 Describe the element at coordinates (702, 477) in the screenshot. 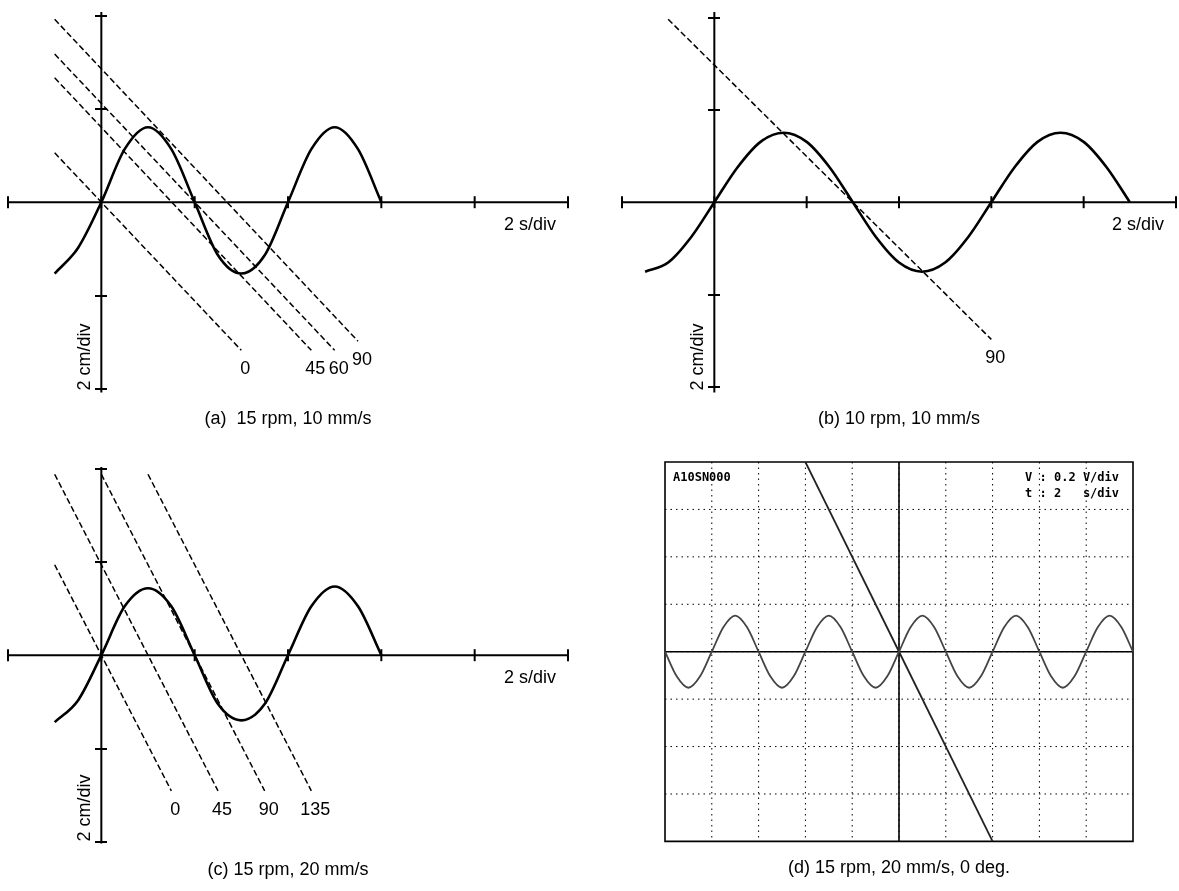

I see `annotation: A10SN000` at that location.